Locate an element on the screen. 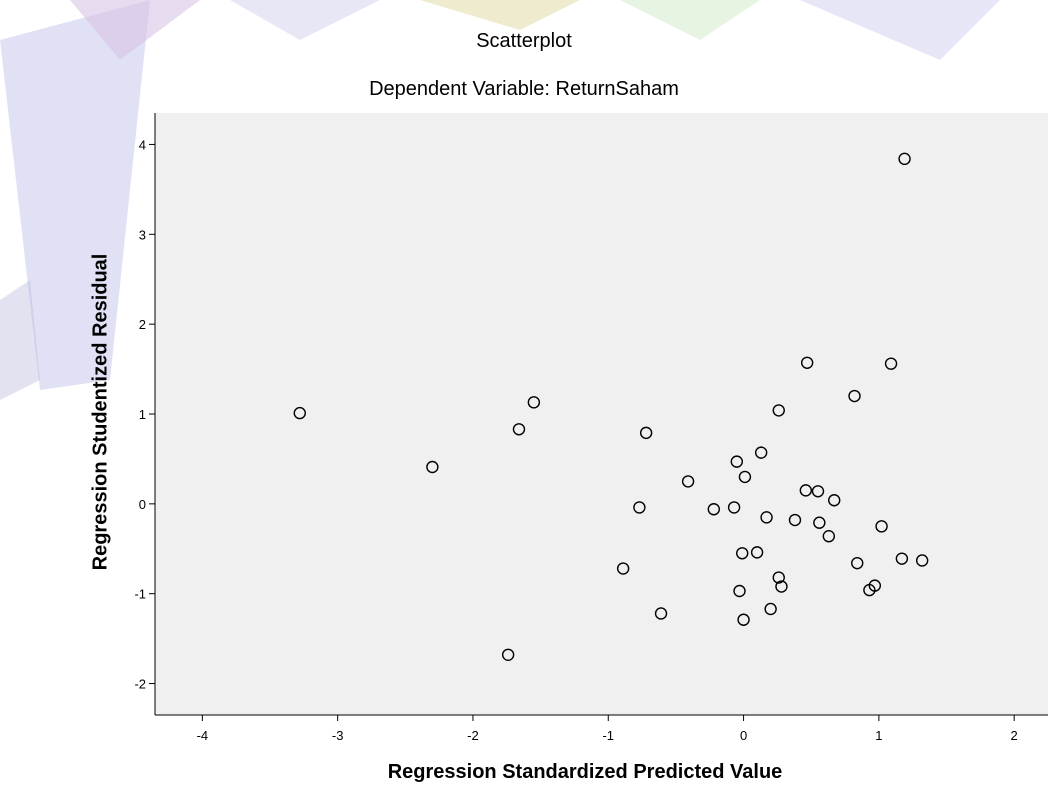 This screenshot has width=1048, height=791. x-tick-label: 2 is located at coordinates (1014, 735).